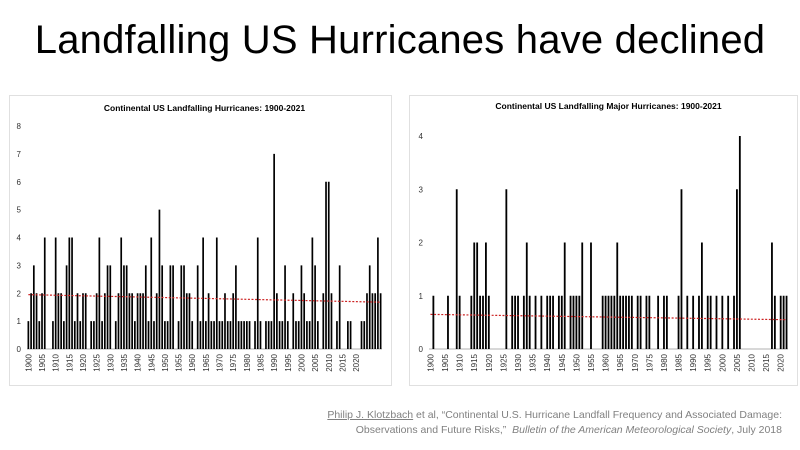 Image resolution: width=800 pixels, height=450 pixels. What do you see at coordinates (115, 335) in the screenshot?
I see `bar-1932` at bounding box center [115, 335].